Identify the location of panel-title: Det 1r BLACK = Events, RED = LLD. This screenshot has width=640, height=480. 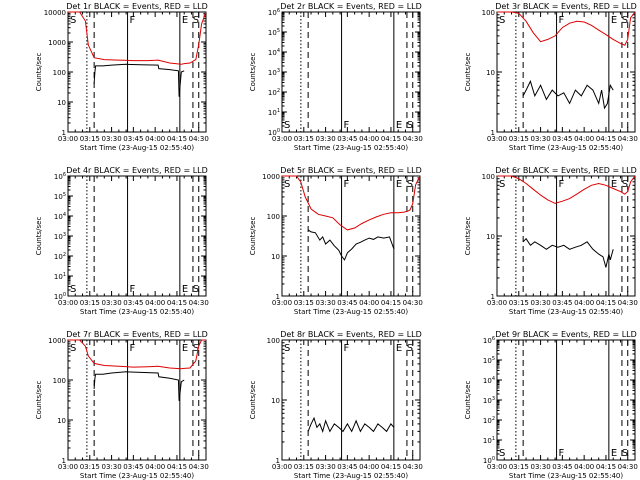
(137, 6).